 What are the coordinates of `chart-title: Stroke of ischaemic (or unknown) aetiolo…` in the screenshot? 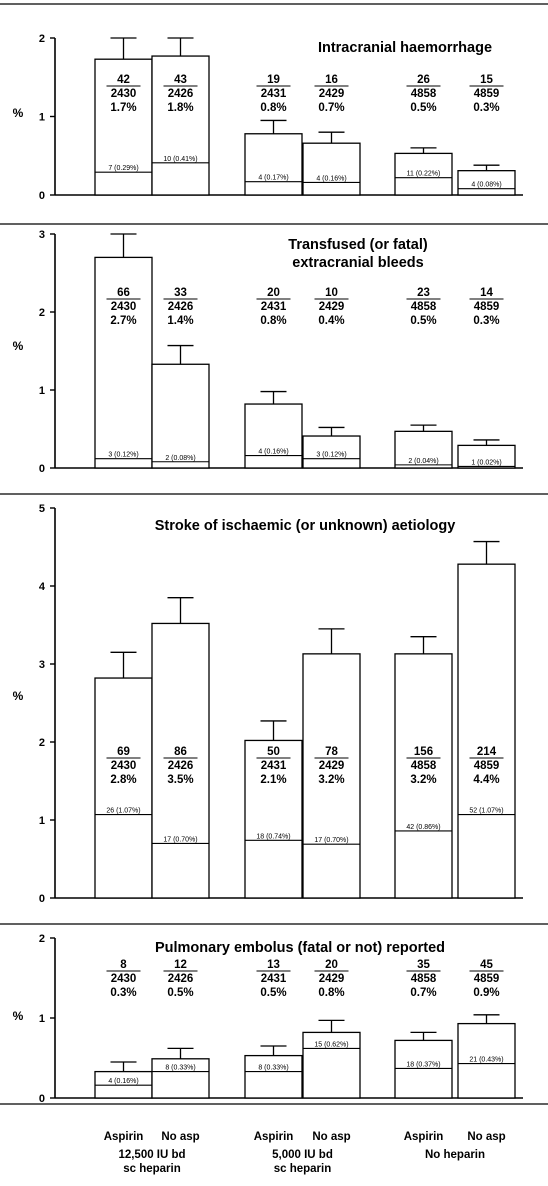 It's located at (305, 526).